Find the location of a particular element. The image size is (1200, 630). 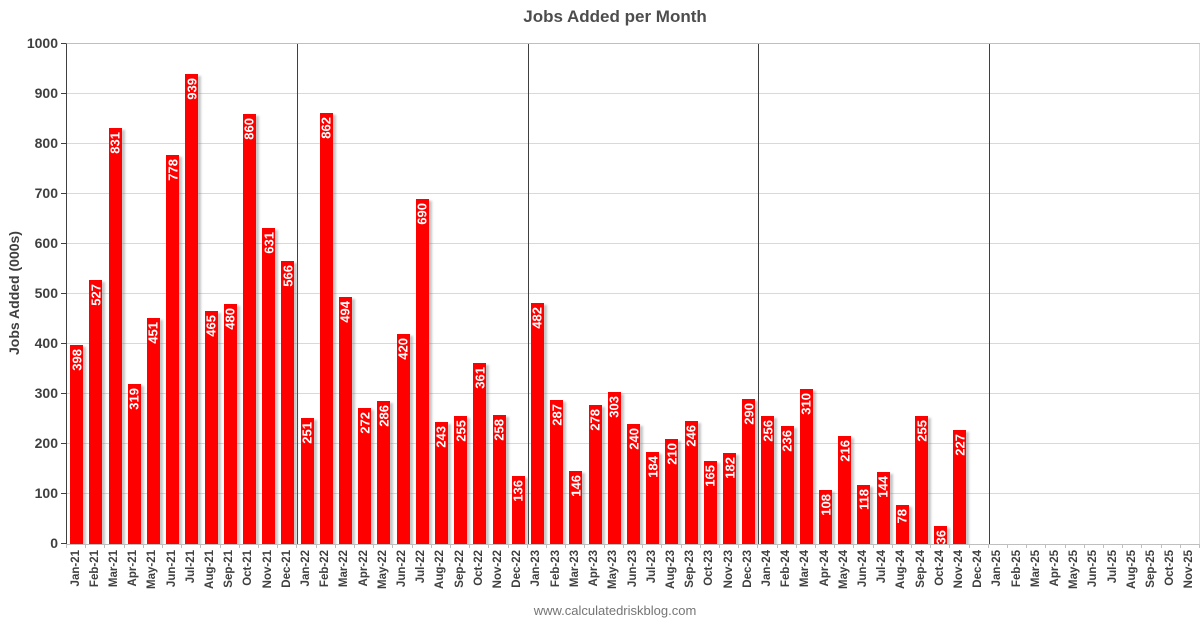

bar: 36 is located at coordinates (941, 535).